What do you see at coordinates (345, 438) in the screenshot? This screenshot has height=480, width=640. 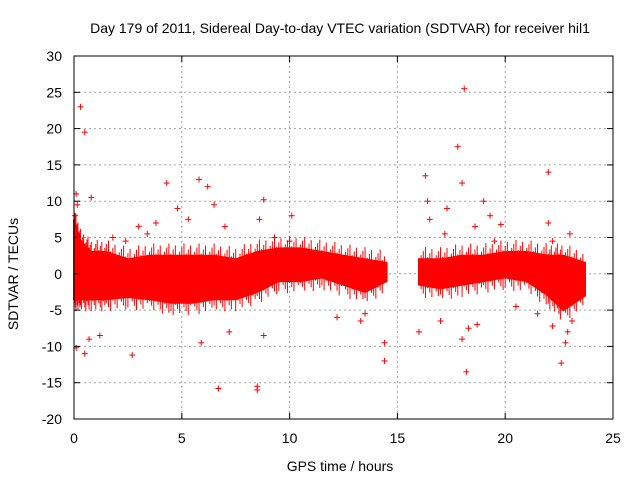 I see `x-tick-labels: 0 5 10 15 20 25` at bounding box center [345, 438].